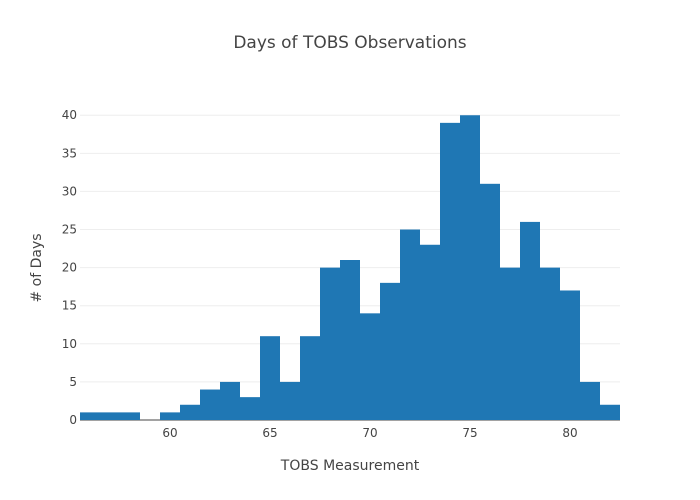  I want to click on x-tick-labels: 60 65 70 75 80, so click(369, 433).